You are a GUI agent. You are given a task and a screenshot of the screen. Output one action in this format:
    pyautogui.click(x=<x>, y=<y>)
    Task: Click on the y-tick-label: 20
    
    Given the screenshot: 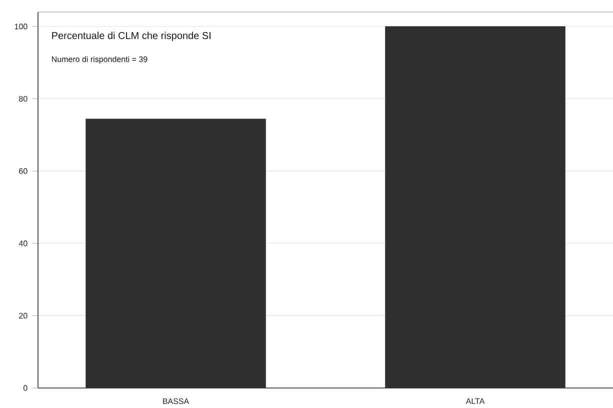 What is the action you would take?
    pyautogui.click(x=23, y=315)
    